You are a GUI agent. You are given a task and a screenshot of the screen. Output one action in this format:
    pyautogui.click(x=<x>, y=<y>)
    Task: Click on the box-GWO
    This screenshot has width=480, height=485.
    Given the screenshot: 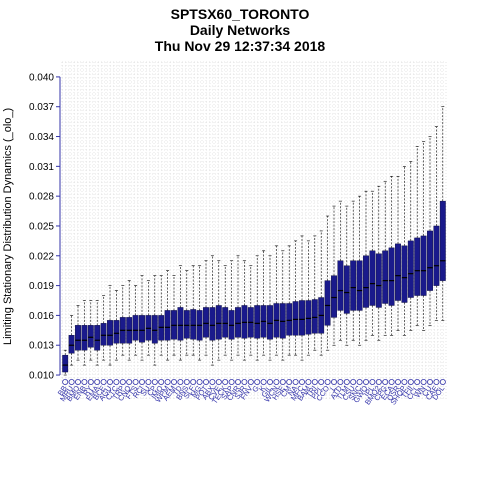 What is the action you would take?
    pyautogui.click(x=366, y=281)
    